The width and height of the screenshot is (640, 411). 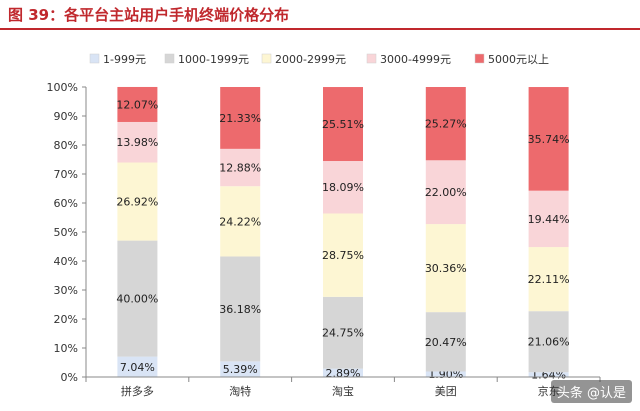 I want to click on data-label: 12.88%, so click(x=240, y=168).